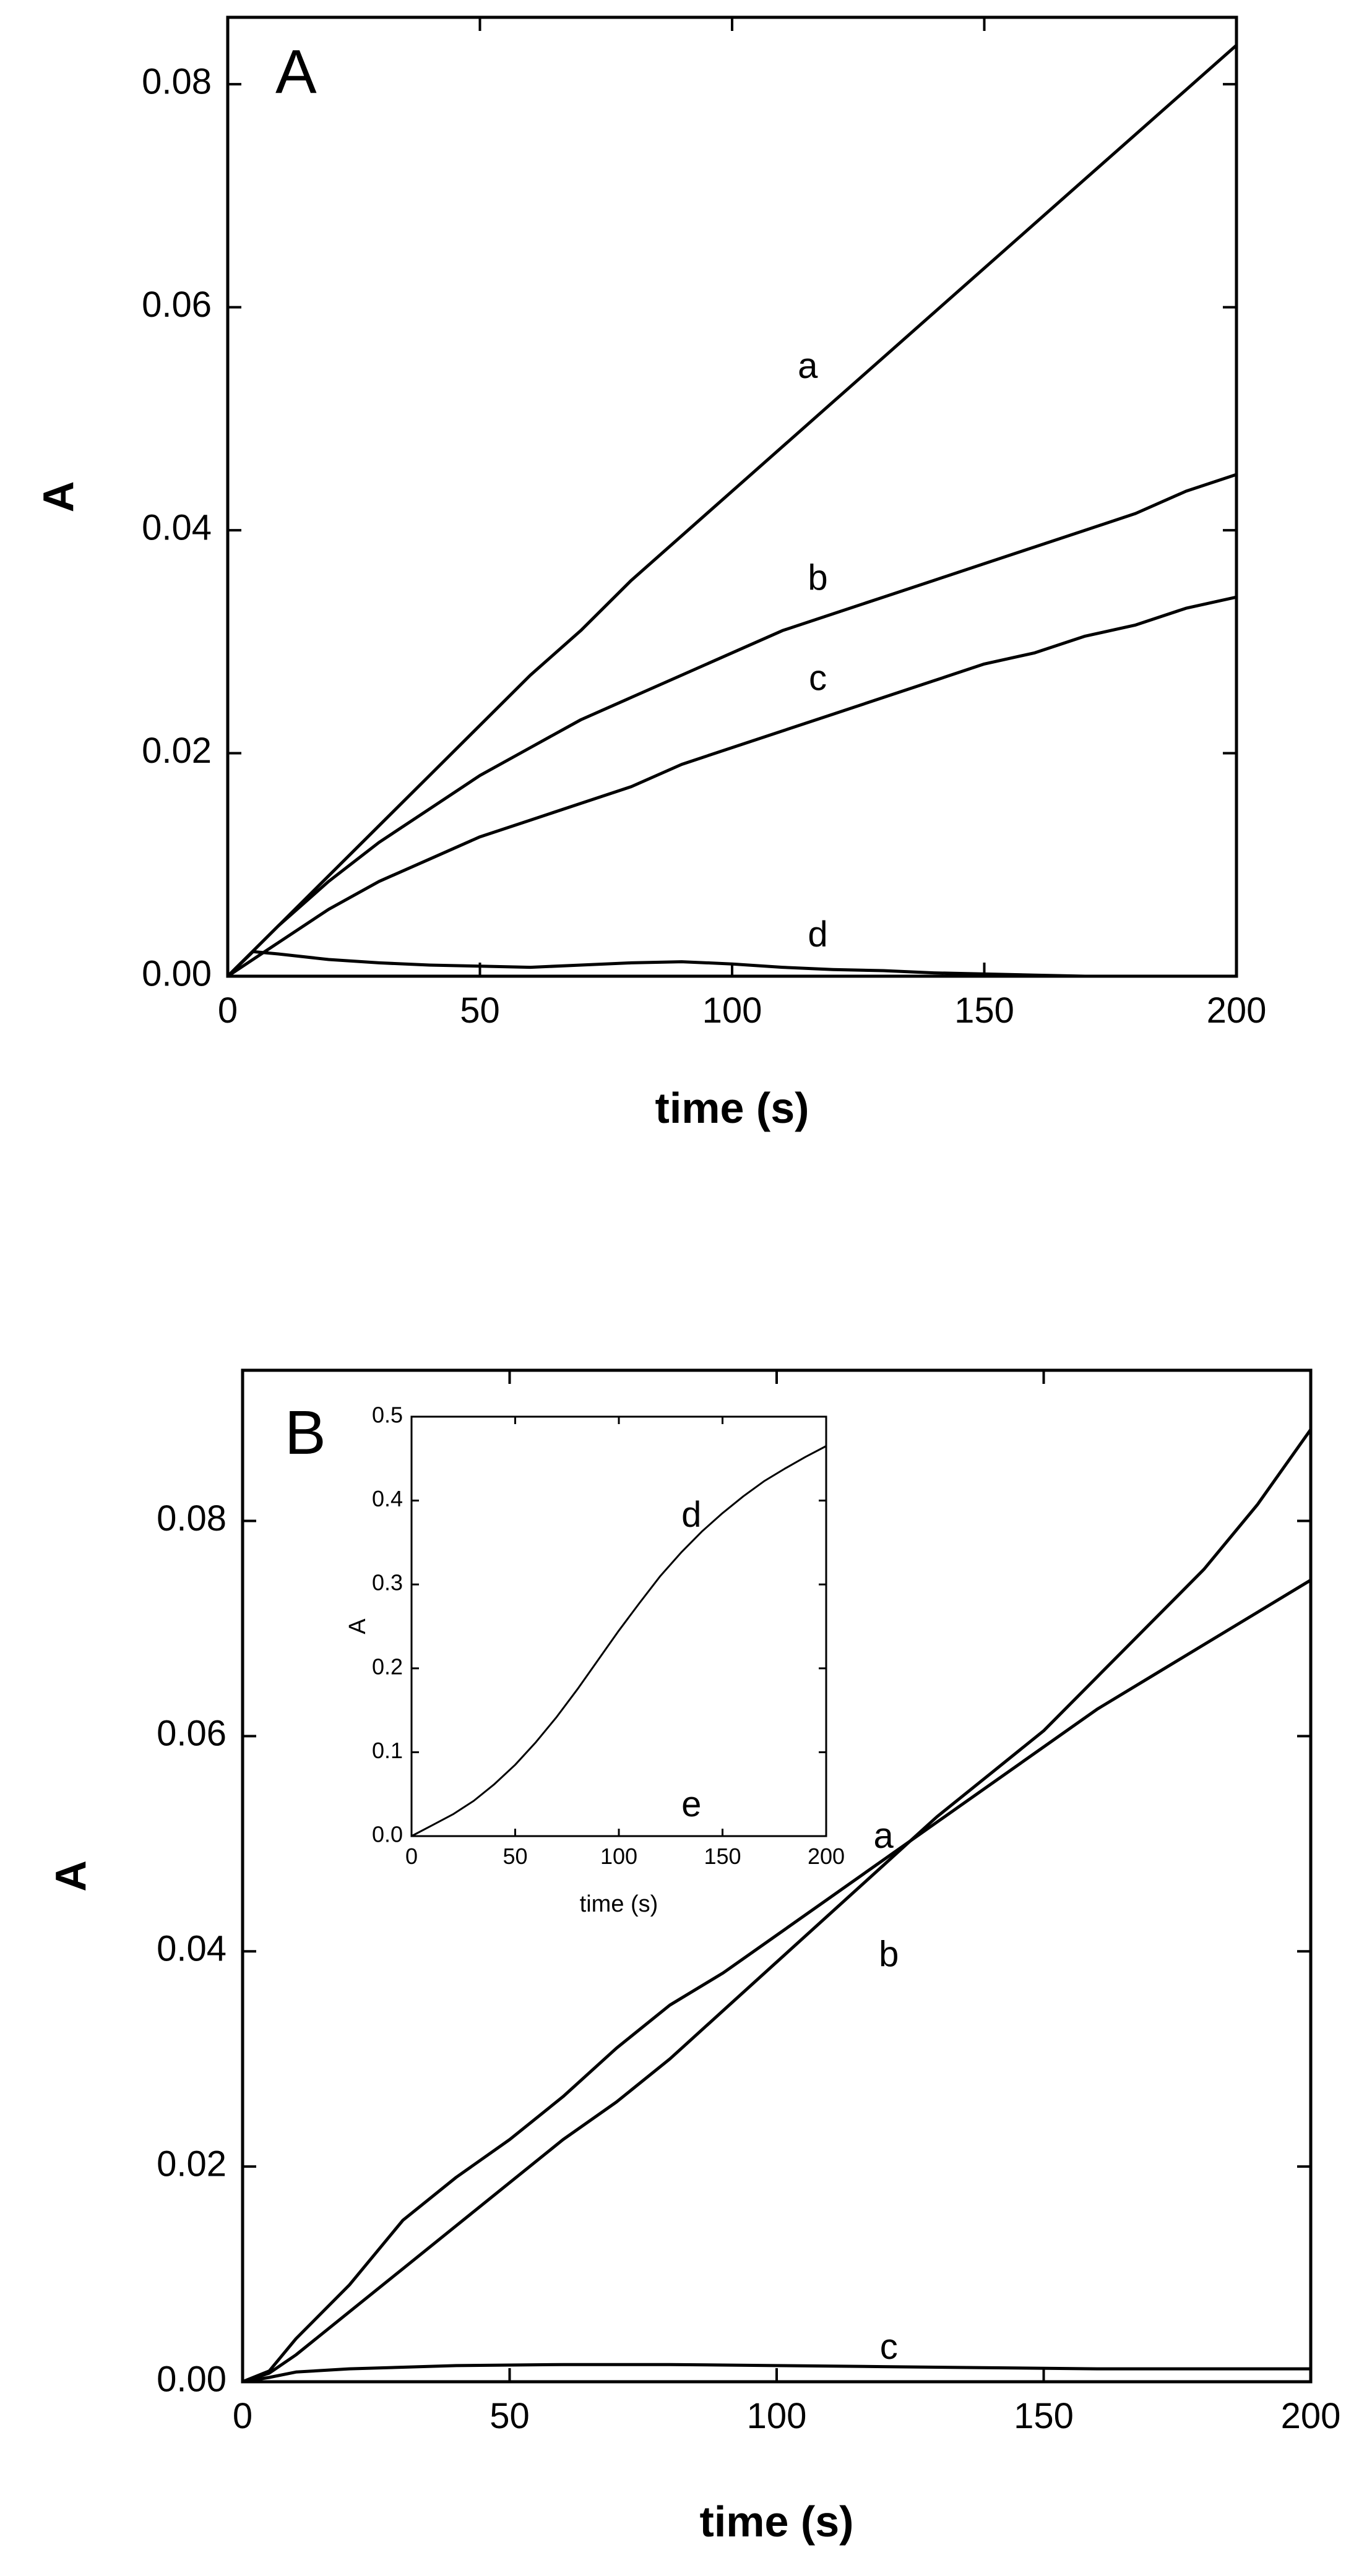 The width and height of the screenshot is (1359, 2576). I want to click on series-line-b, so click(732, 725).